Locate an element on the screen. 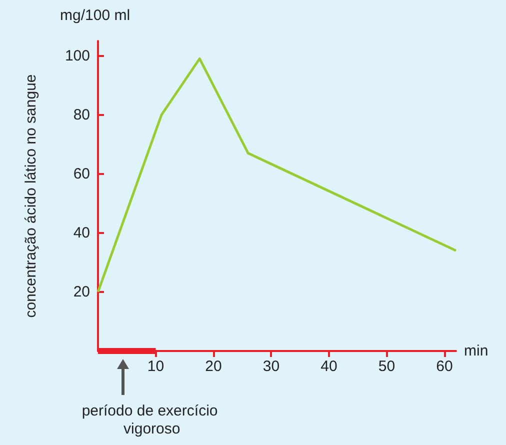 Image resolution: width=506 pixels, height=445 pixels. y-tick-label: 100 is located at coordinates (77, 55).